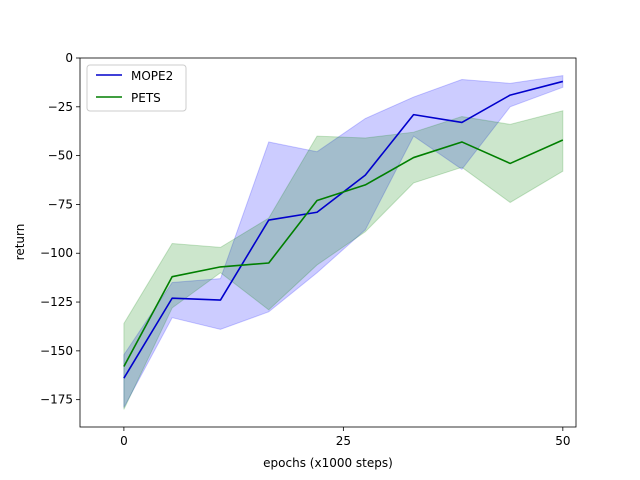  I want to click on y-tick-label: −175, so click(56, 400).